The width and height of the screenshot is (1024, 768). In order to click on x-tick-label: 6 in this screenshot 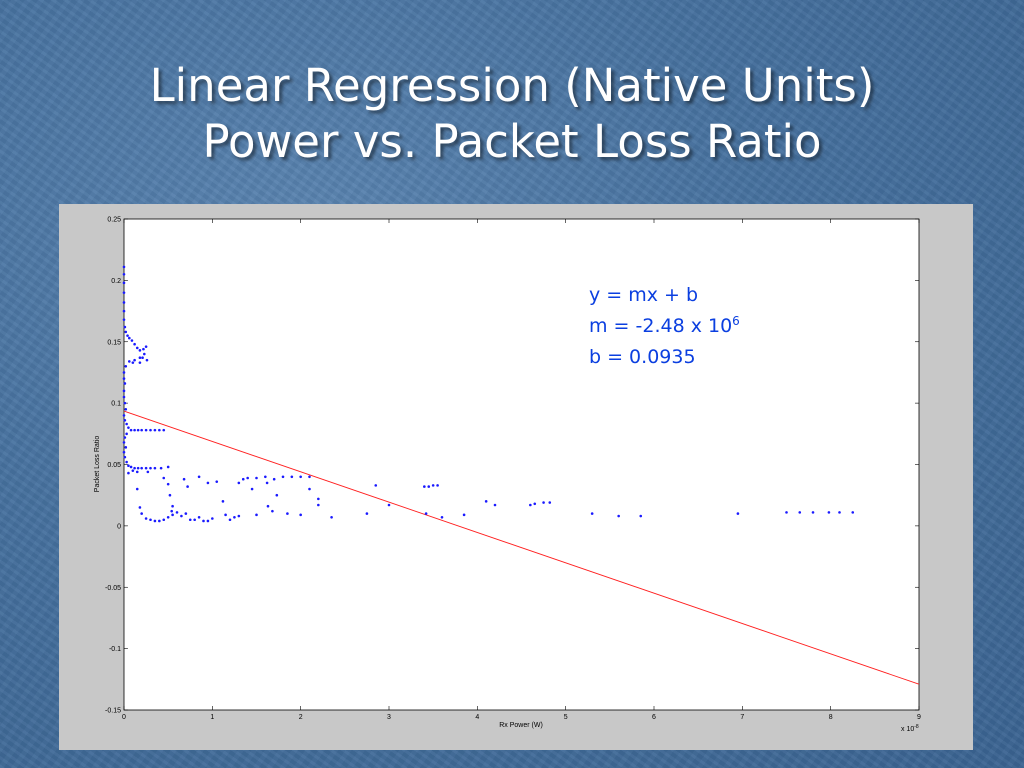, I will do `click(654, 717)`.